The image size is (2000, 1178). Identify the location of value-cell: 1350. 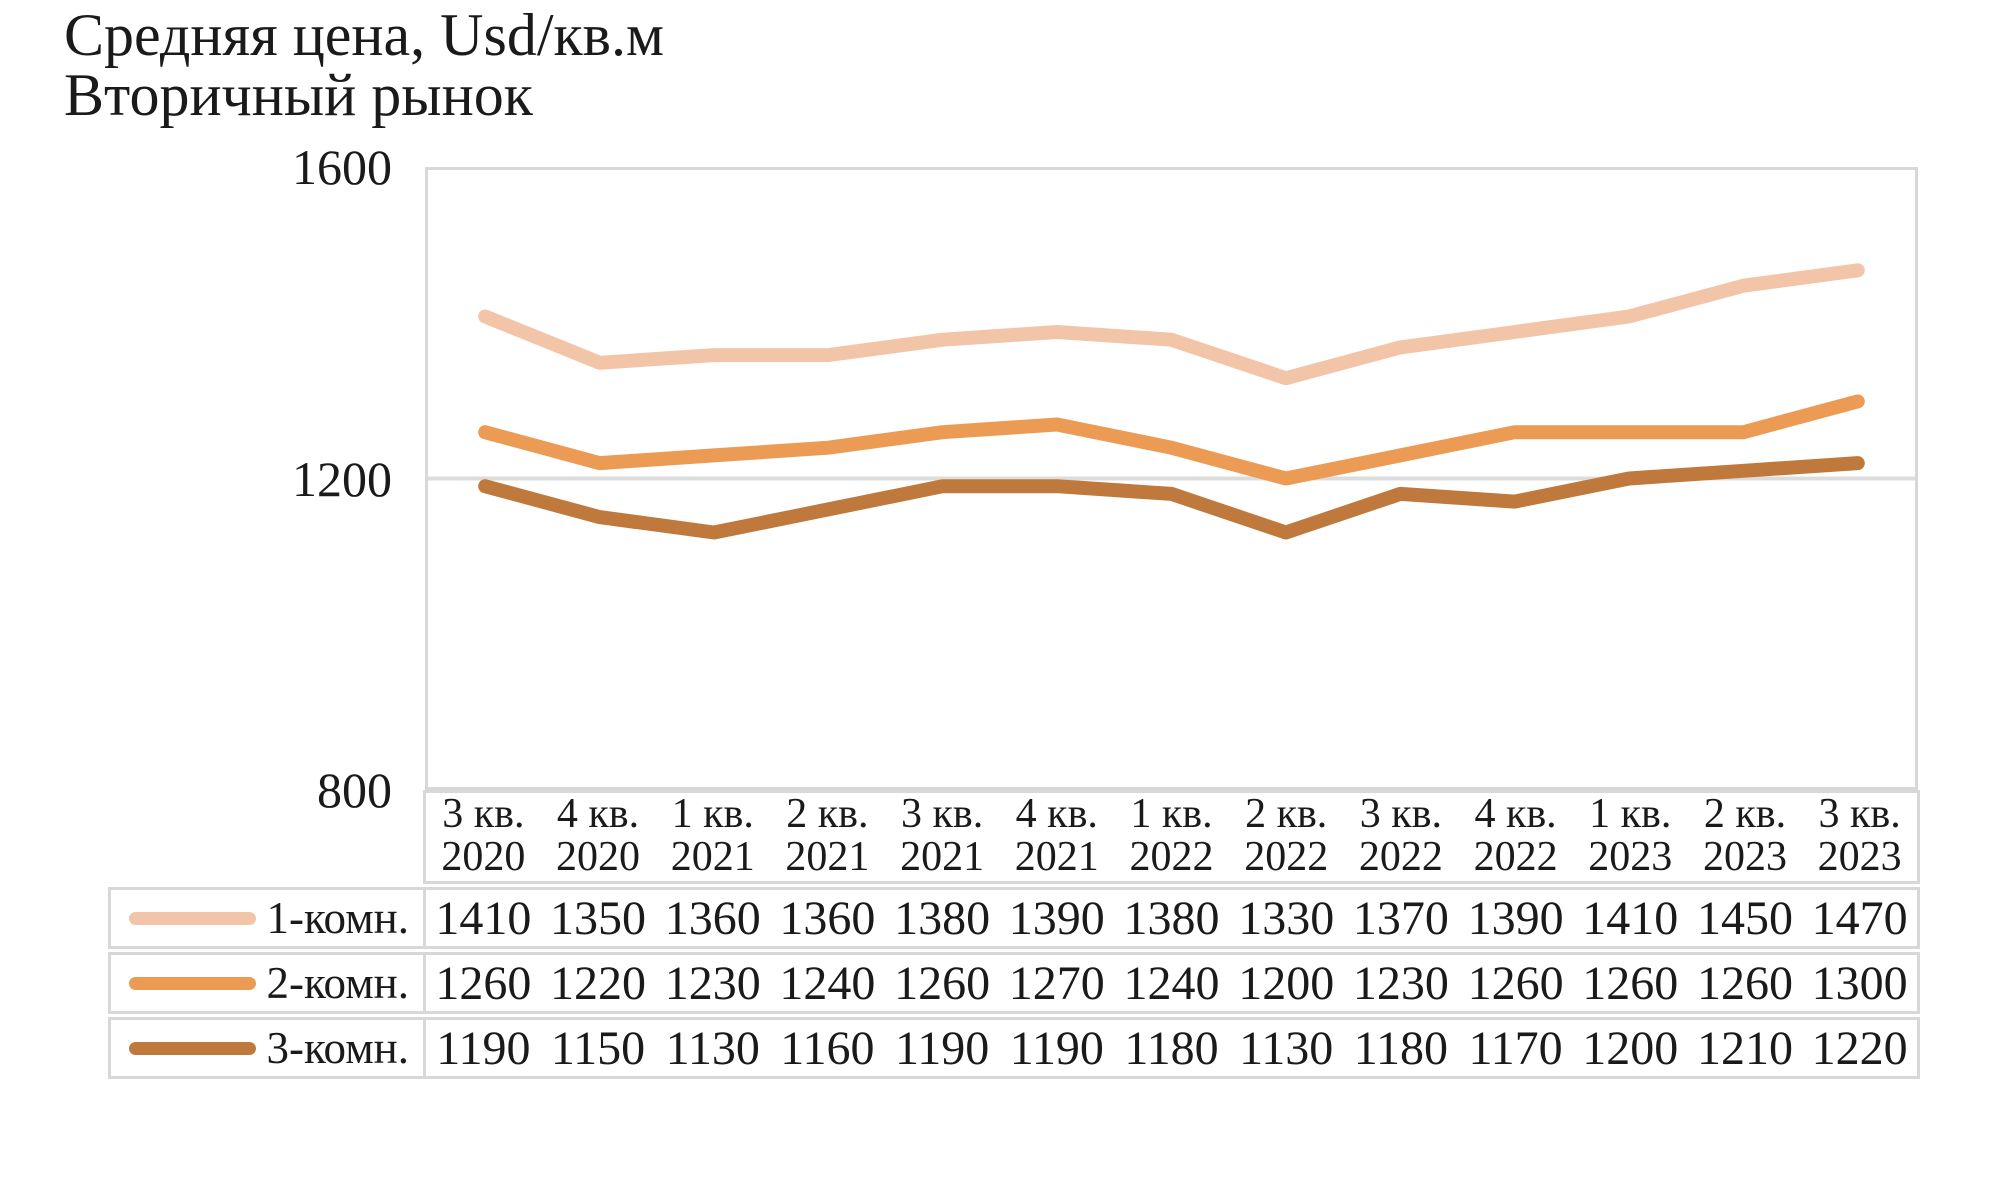
(598, 918).